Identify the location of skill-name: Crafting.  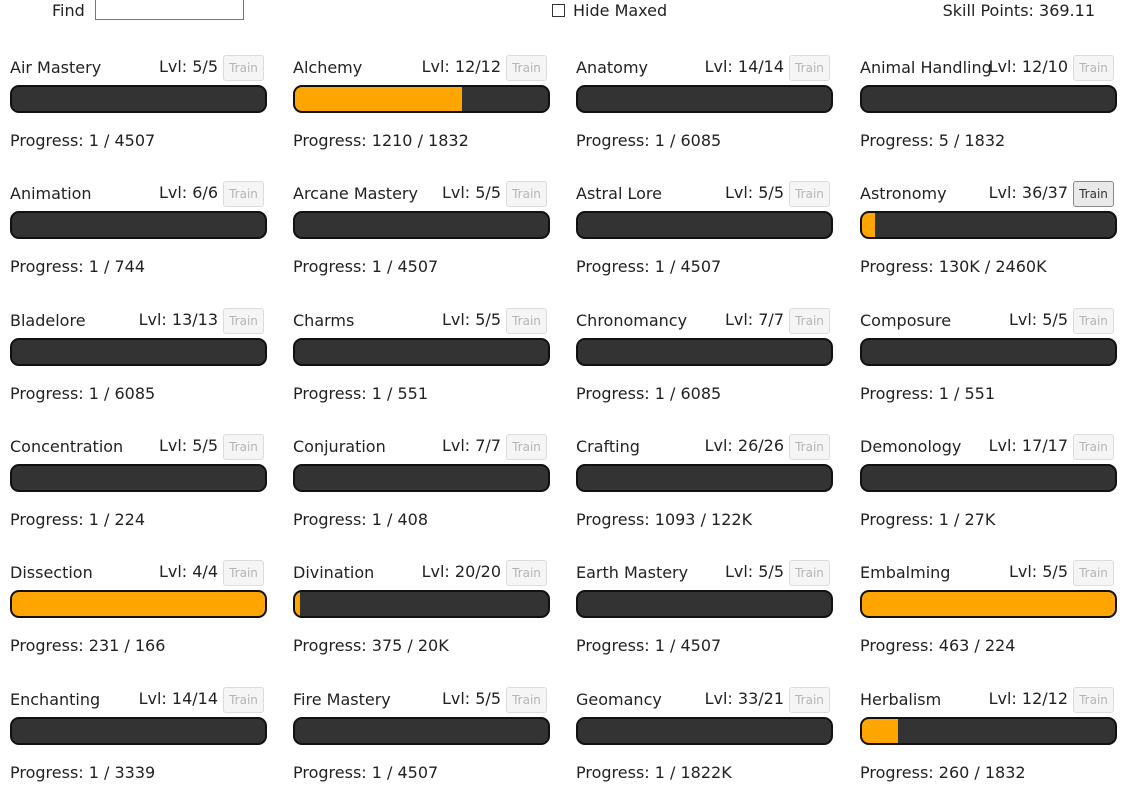
(608, 446).